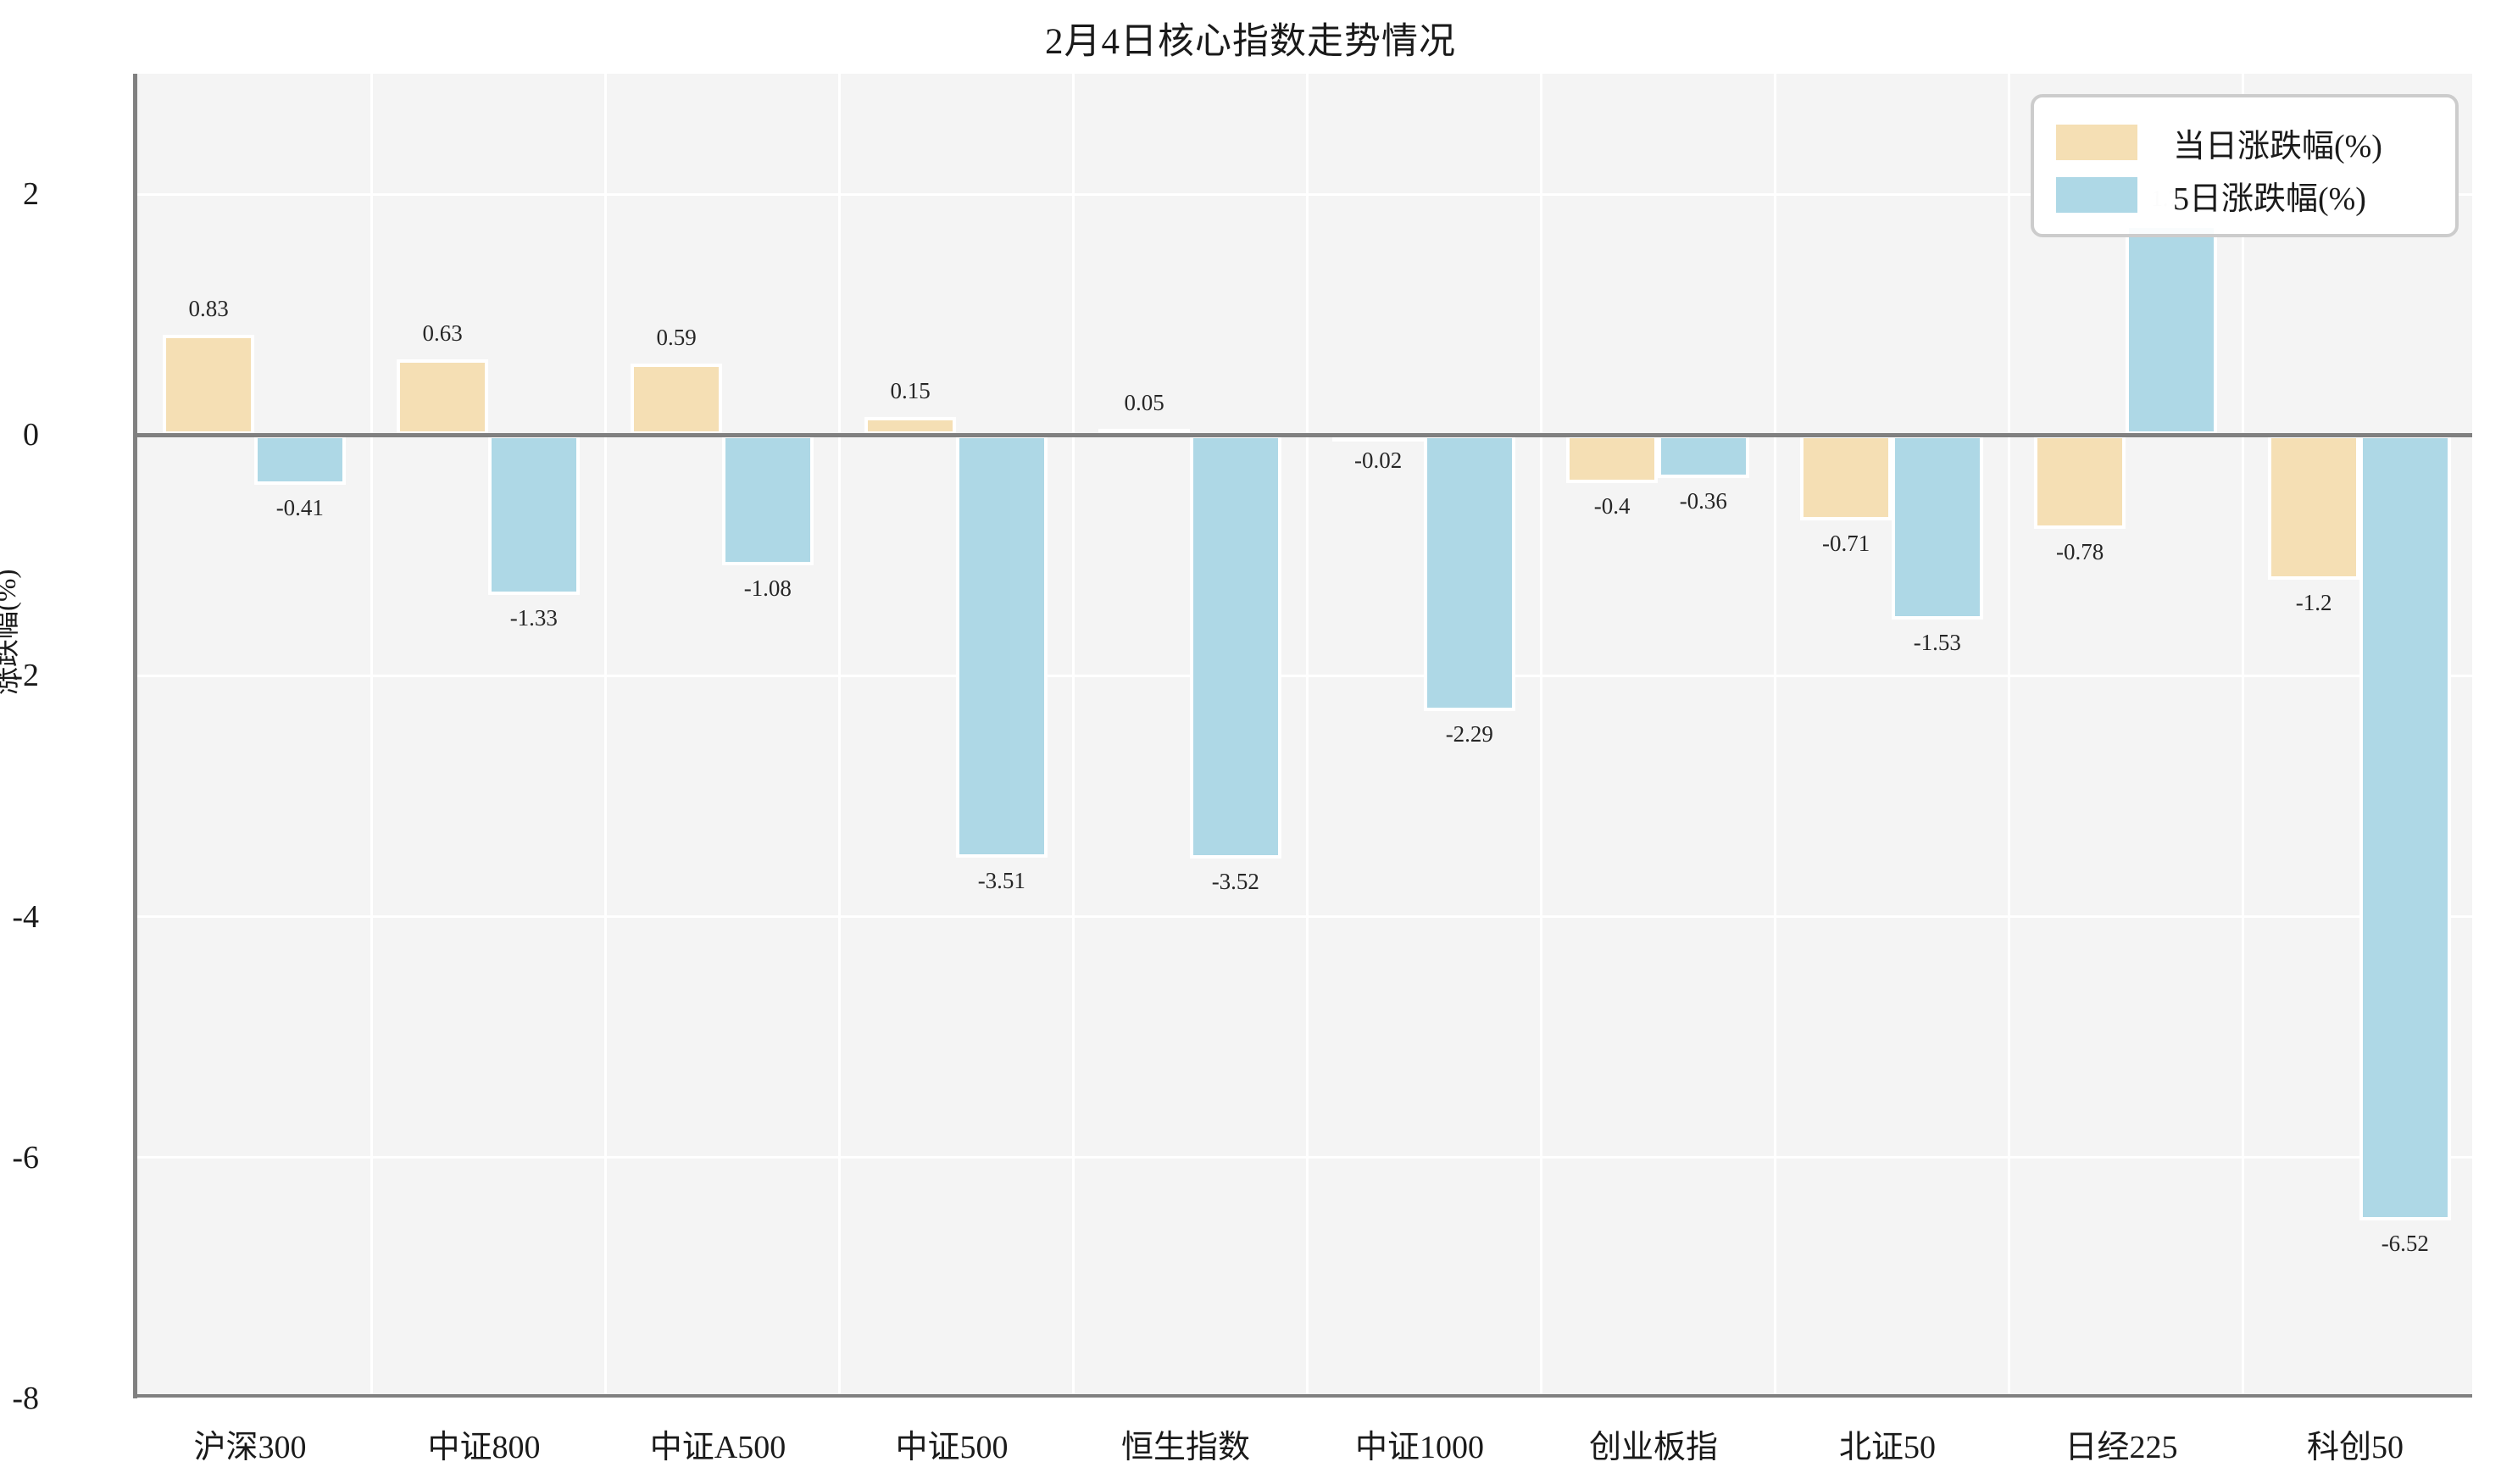 The image size is (2501, 1484). Describe the element at coordinates (1703, 501) in the screenshot. I see `data-label-series-1-6: -0.36` at that location.